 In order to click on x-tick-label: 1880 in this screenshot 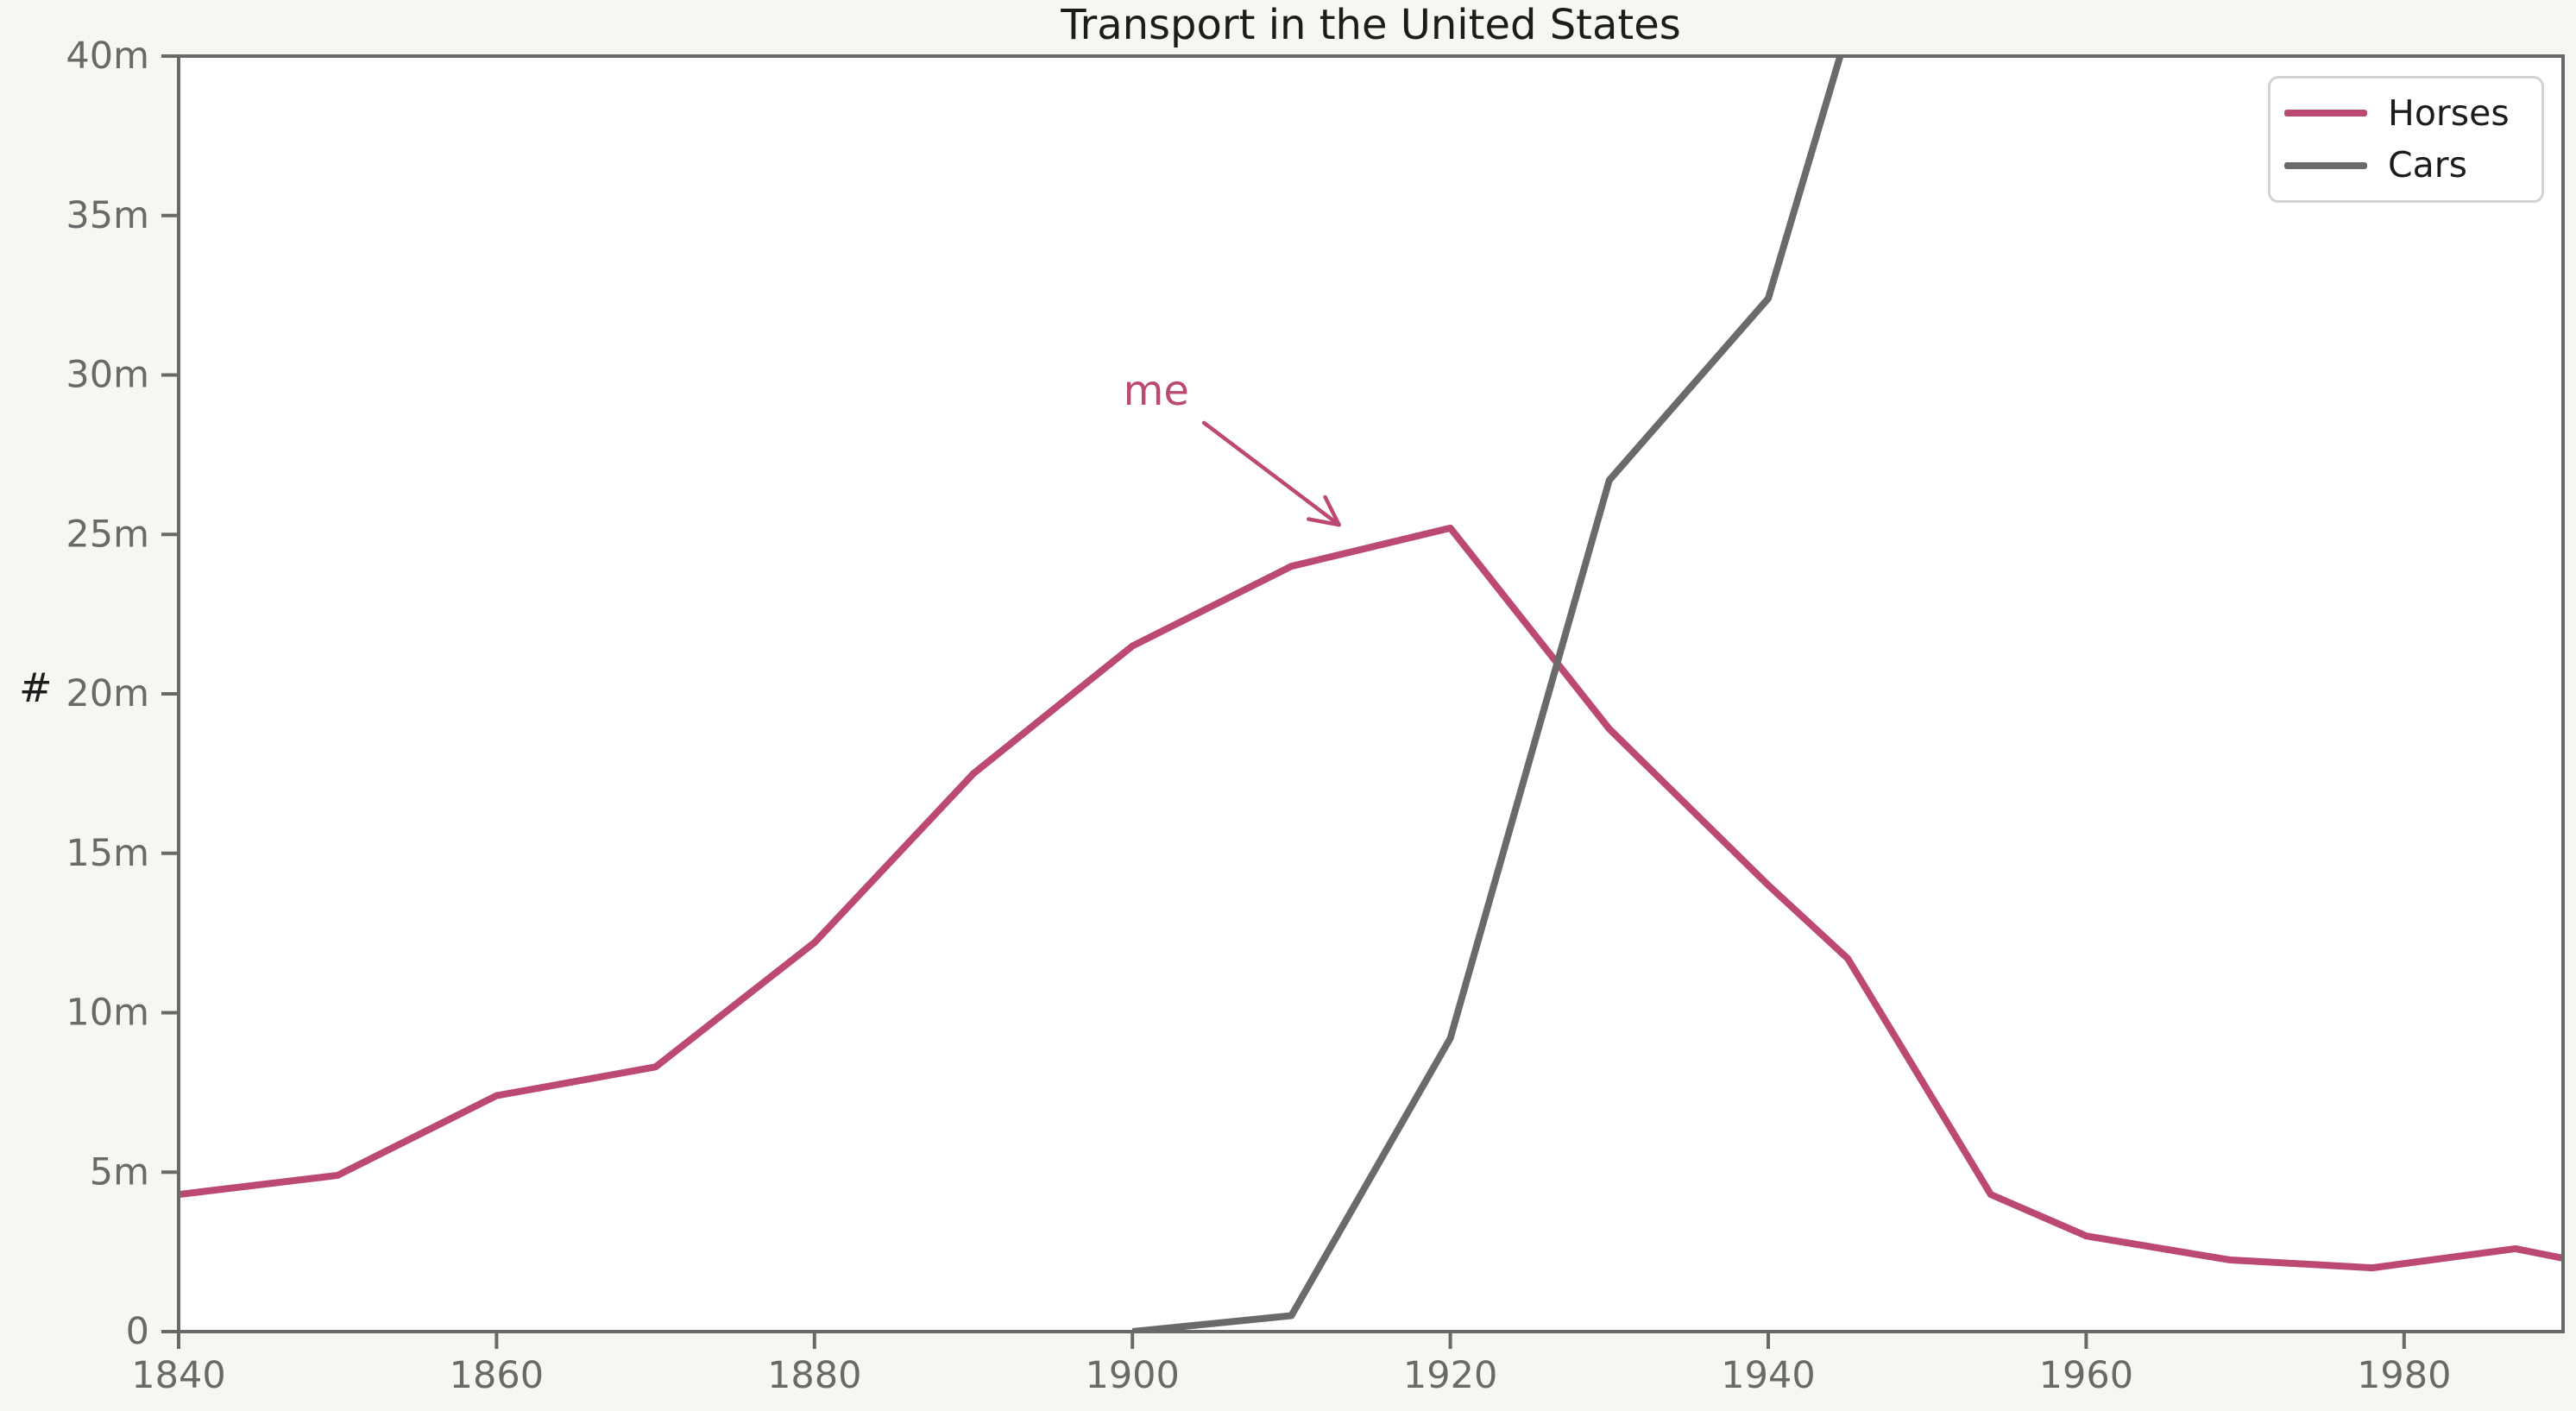, I will do `click(814, 1376)`.